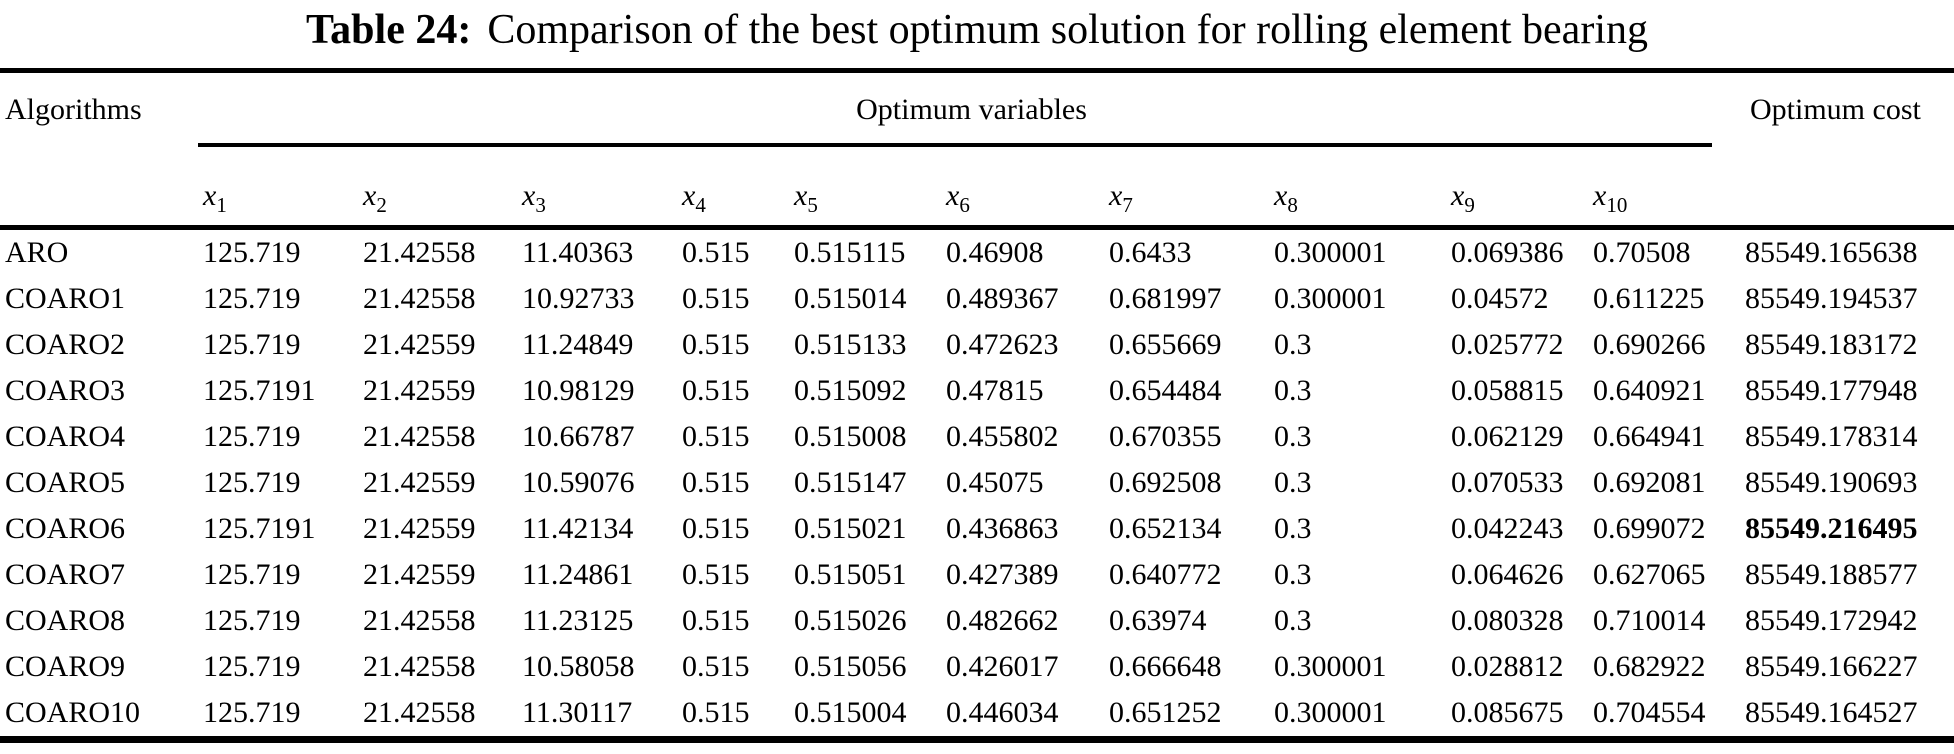 This screenshot has height=754, width=1954. What do you see at coordinates (850, 252) in the screenshot?
I see `cell-x5: 0.515115` at bounding box center [850, 252].